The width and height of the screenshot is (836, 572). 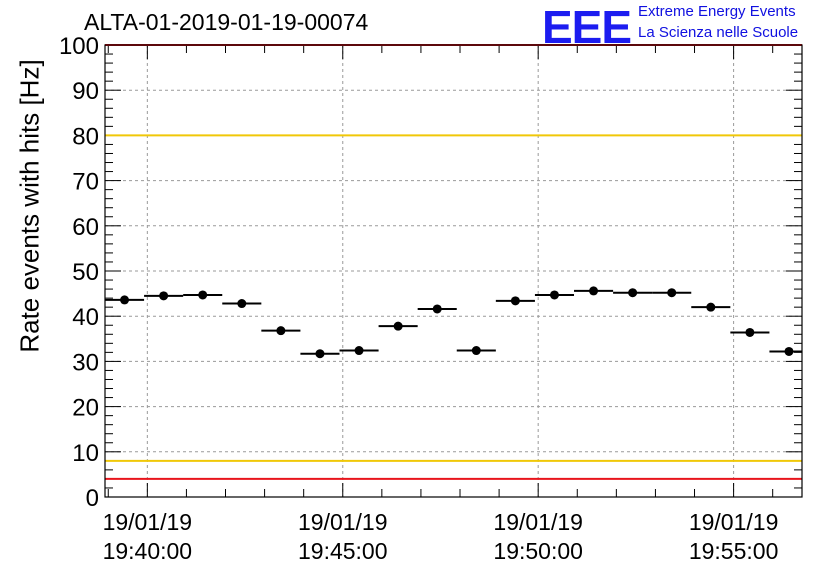 I want to click on x-tick-label-time: 19:45:00, so click(x=343, y=551).